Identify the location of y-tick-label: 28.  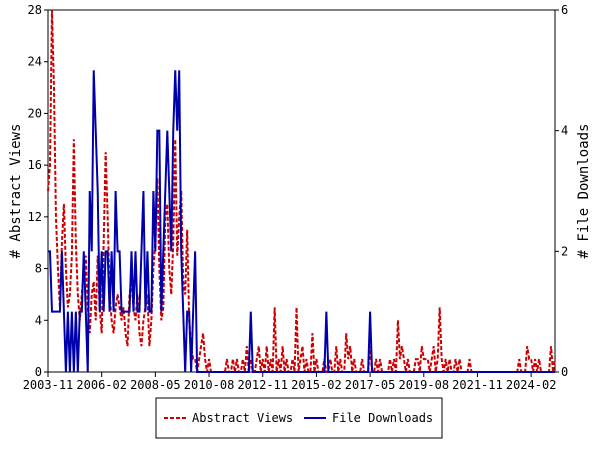
(35, 10).